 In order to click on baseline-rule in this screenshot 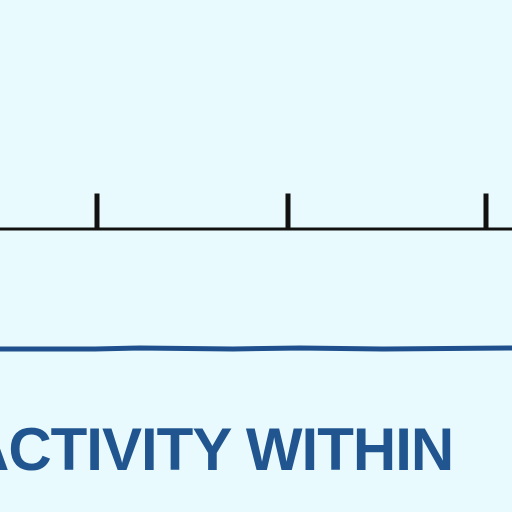, I will do `click(256, 348)`.